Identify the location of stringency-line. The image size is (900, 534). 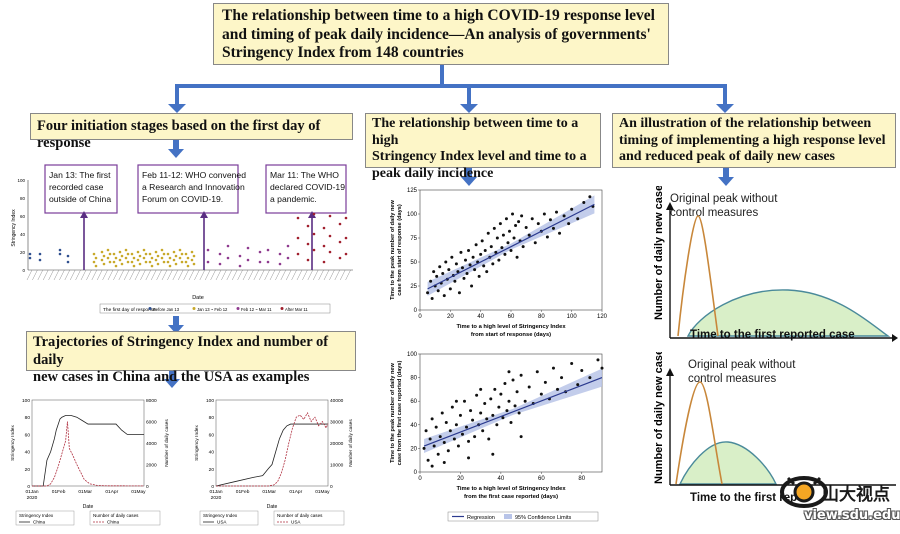
(88, 451).